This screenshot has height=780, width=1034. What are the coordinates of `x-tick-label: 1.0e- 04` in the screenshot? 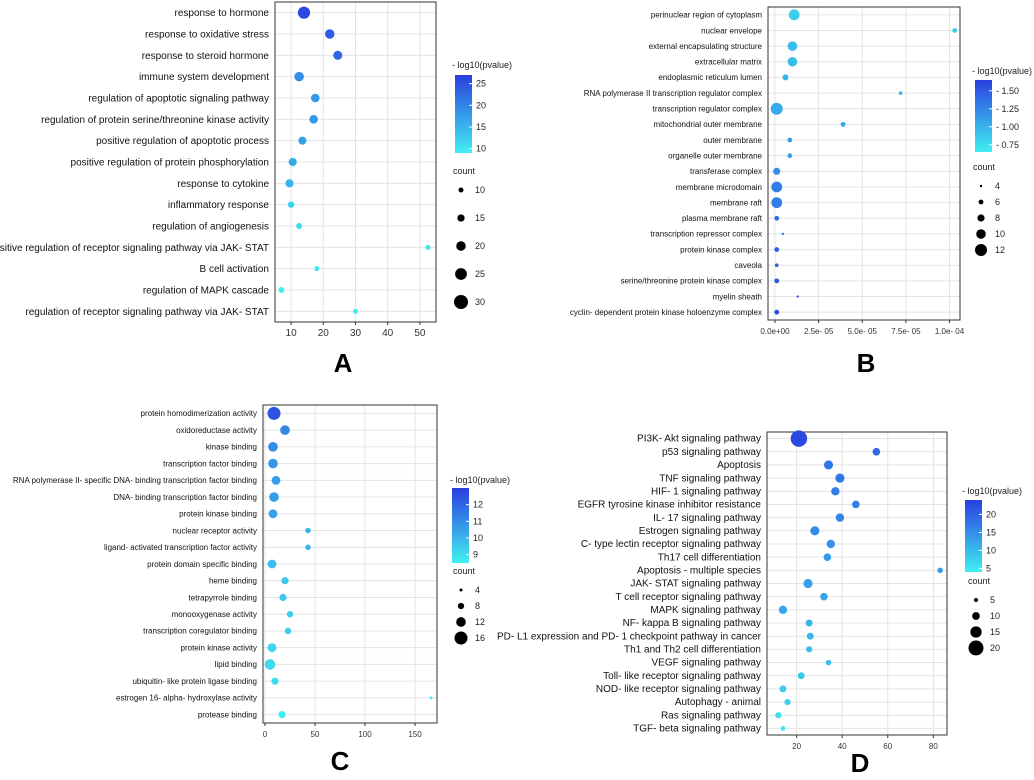 It's located at (950, 331).